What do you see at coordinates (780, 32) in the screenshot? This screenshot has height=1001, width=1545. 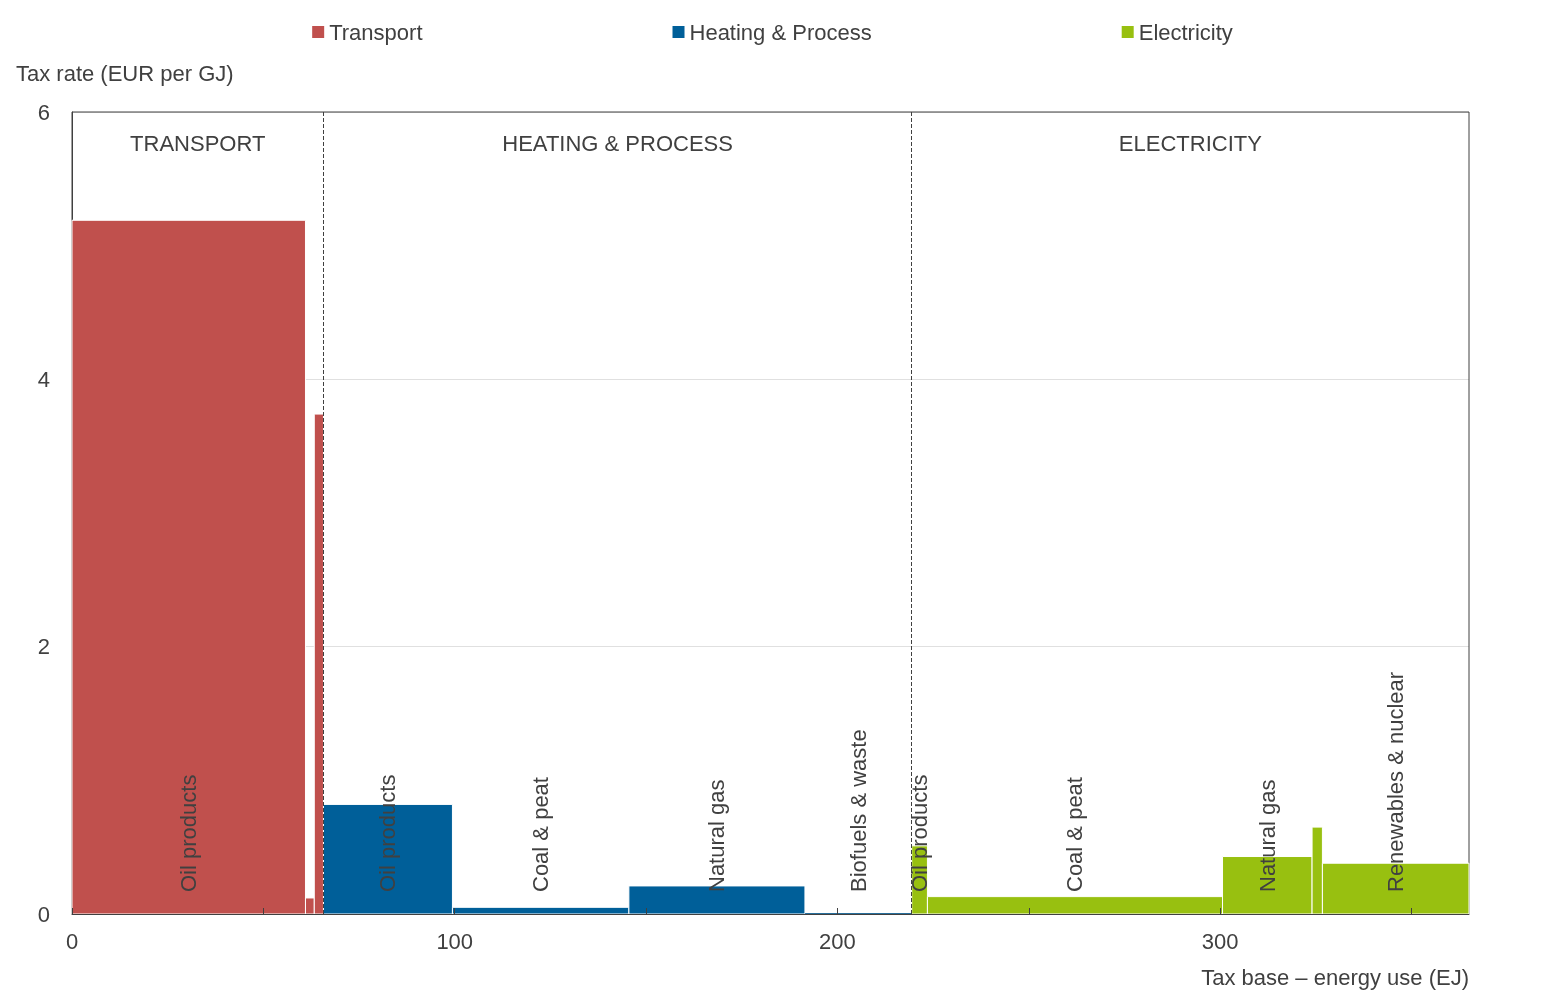 I see `legend-label: Heating & Process` at bounding box center [780, 32].